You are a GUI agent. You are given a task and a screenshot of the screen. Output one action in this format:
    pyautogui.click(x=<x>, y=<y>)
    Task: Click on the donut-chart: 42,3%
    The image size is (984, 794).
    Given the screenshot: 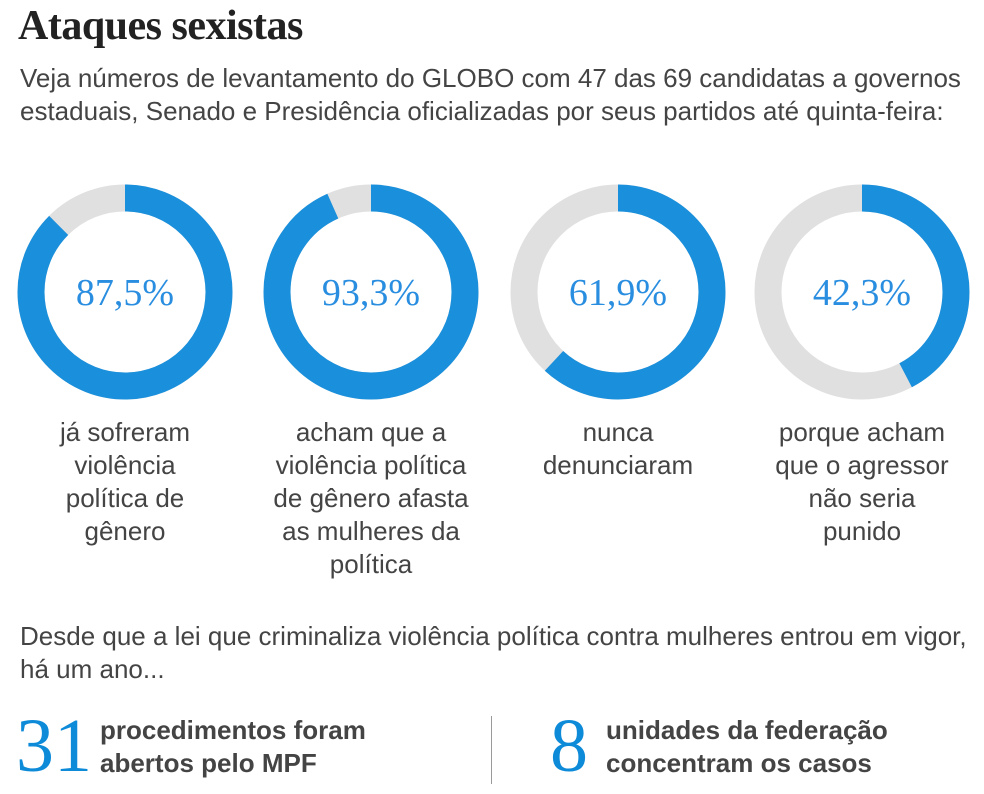 What is the action you would take?
    pyautogui.click(x=862, y=292)
    